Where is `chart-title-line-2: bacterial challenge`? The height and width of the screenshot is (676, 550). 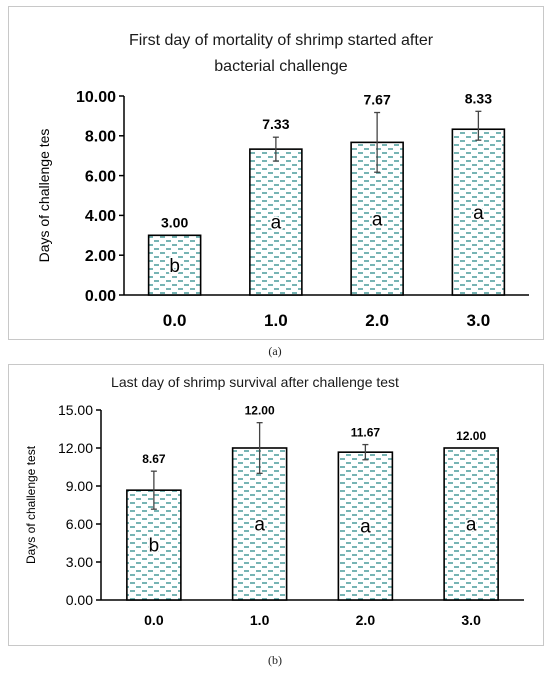 chart-title-line-2: bacterial challenge is located at coordinates (281, 66).